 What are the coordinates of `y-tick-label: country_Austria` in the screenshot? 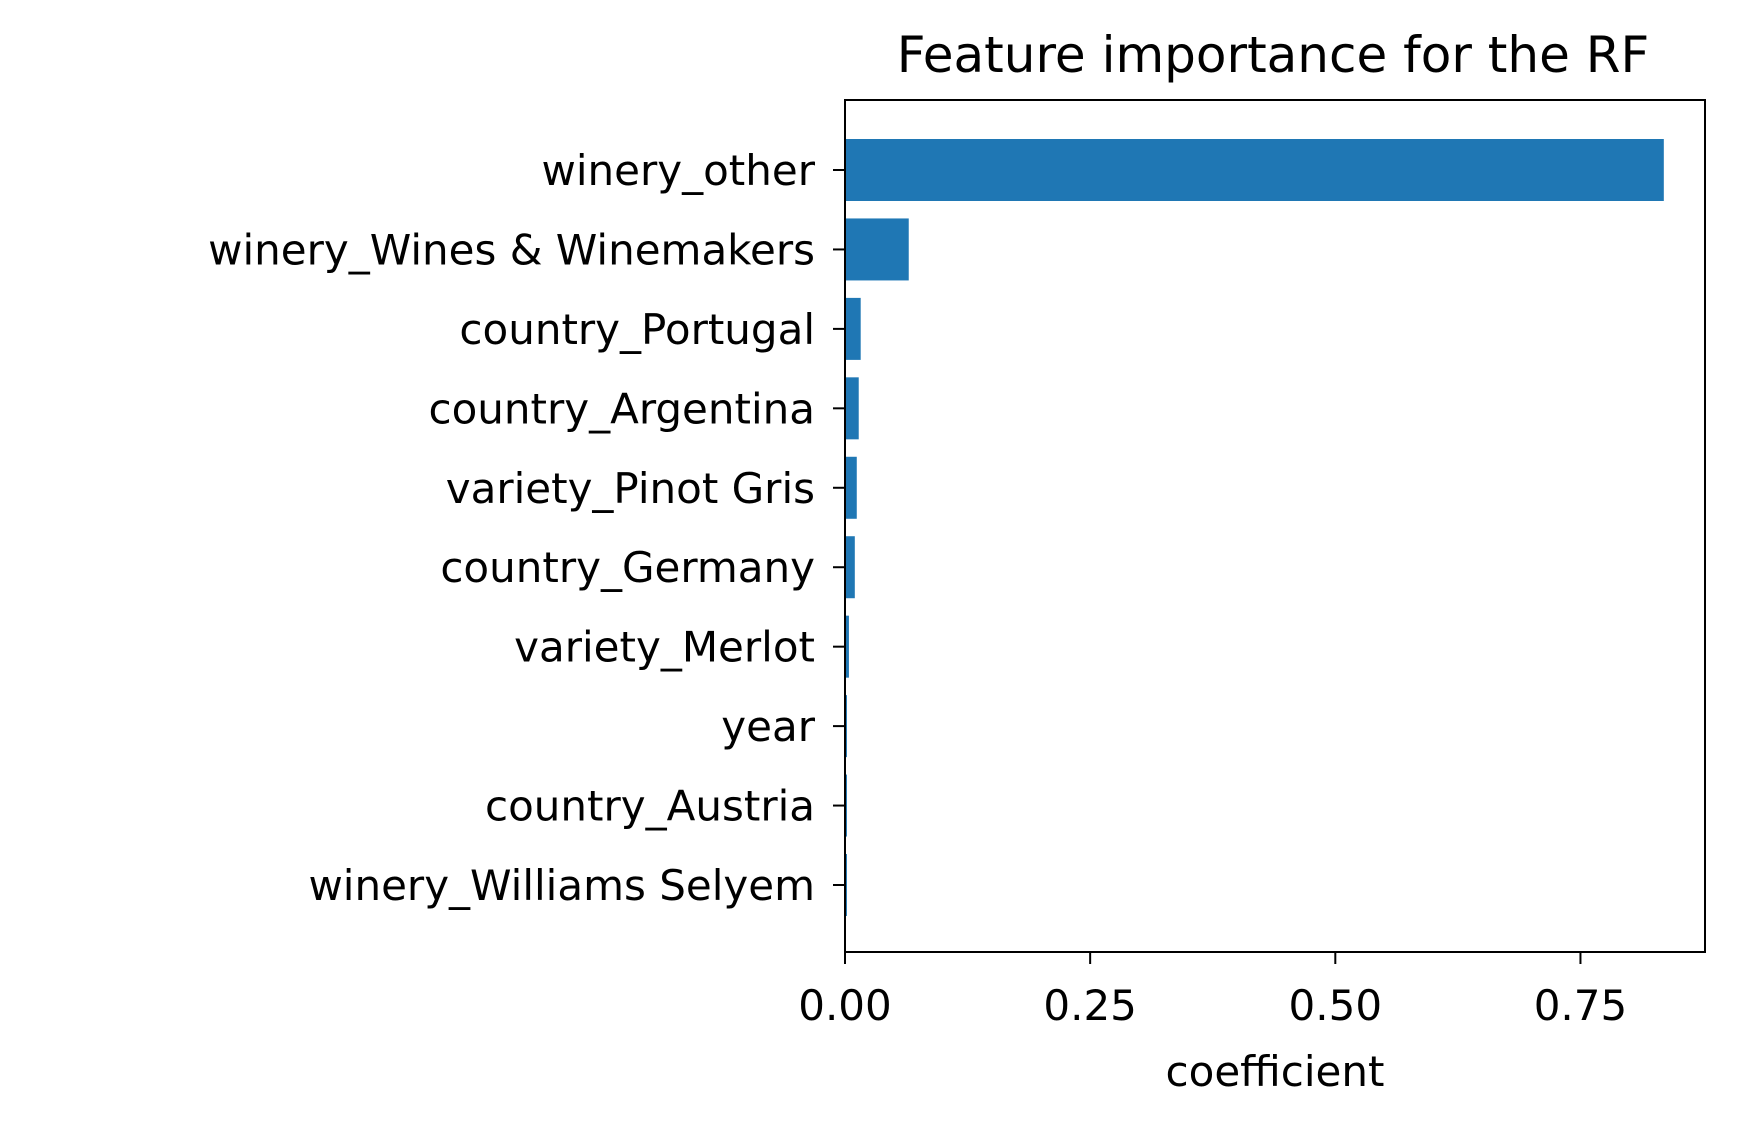 It's located at (650, 806).